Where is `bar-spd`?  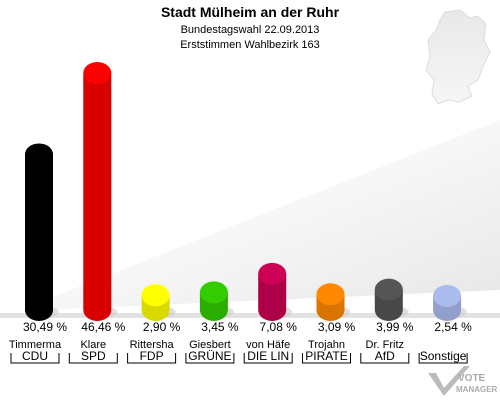
bar-spd is located at coordinates (100, 192).